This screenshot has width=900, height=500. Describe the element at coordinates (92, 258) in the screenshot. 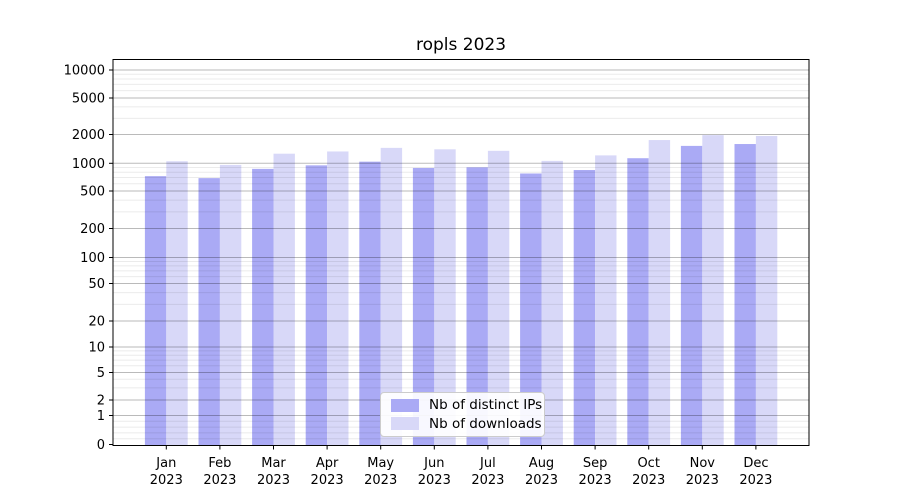

I see `y-tick-label-100: 100` at that location.